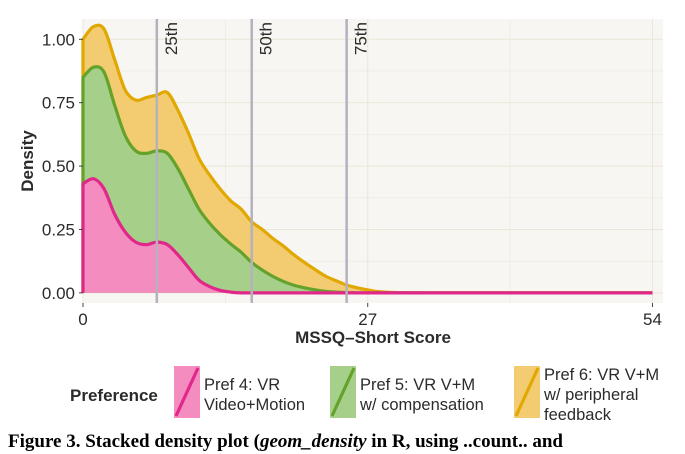 This screenshot has height=454, width=685. I want to click on y-tick-label: 0.75, so click(58, 103).